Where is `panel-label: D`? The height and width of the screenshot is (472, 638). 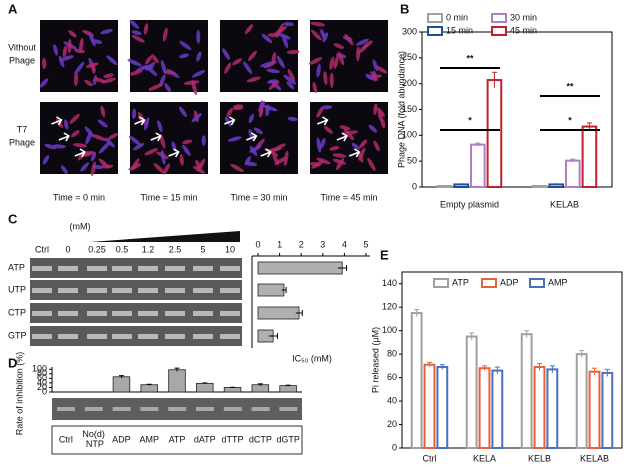 panel-label: D is located at coordinates (12, 362).